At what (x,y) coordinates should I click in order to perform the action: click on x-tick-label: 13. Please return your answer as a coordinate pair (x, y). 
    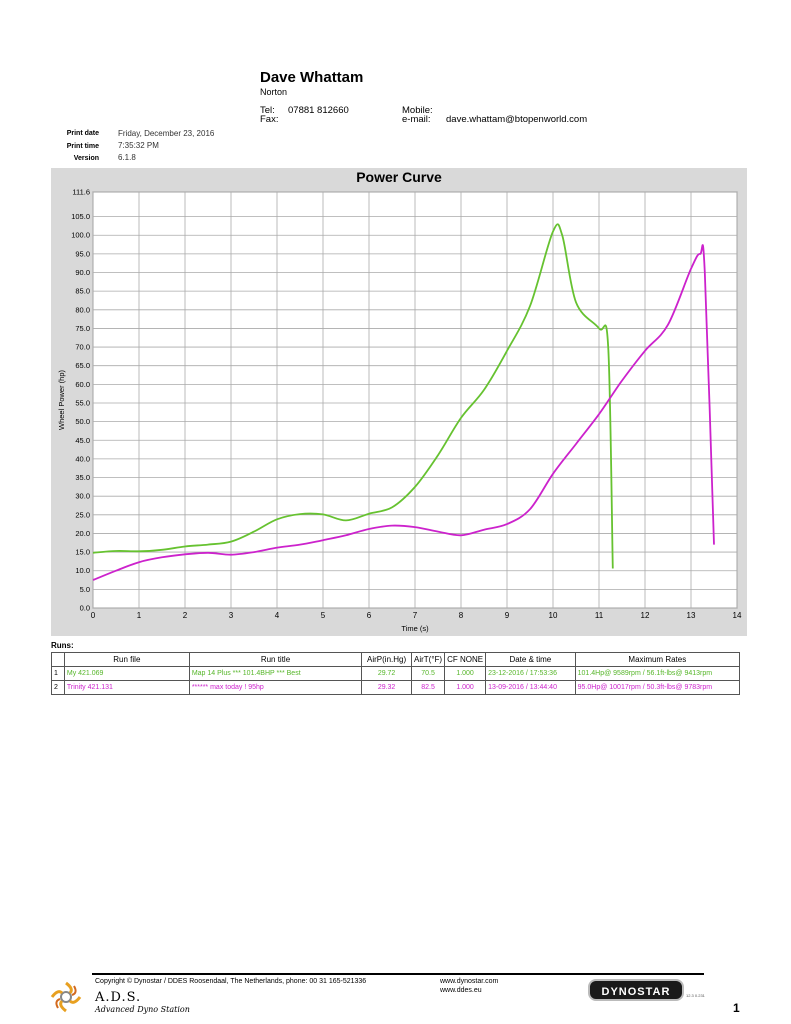
    Looking at the image, I should click on (691, 615).